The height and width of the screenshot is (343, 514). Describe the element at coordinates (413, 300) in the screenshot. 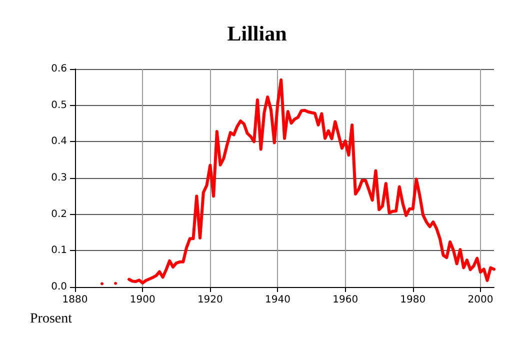

I see `x-tick-label: 1980` at that location.